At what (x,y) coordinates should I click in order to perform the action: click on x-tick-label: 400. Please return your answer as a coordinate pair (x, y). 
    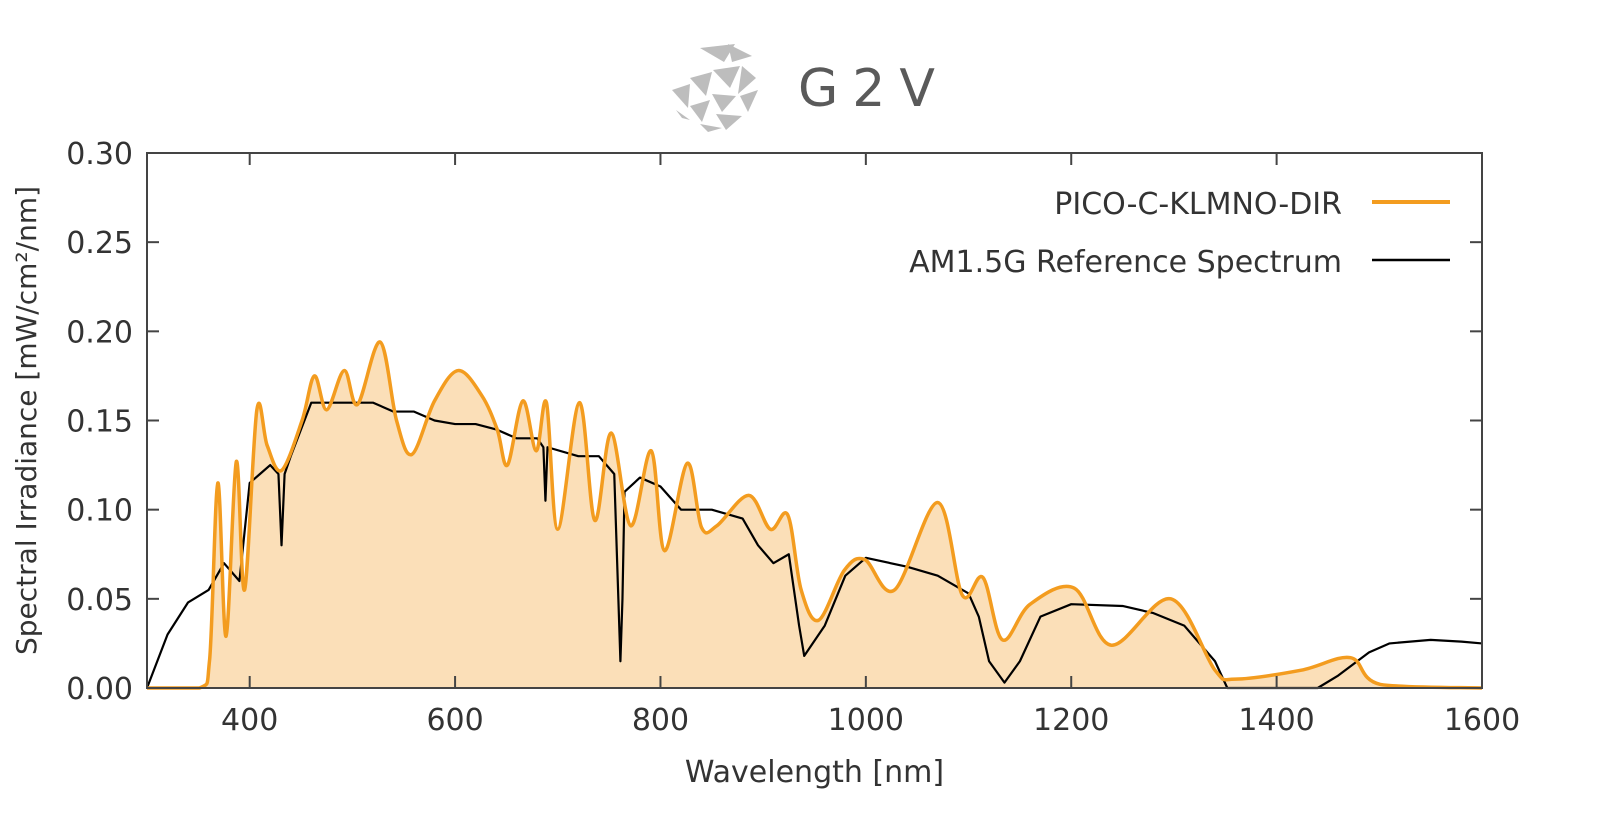
    Looking at the image, I should click on (249, 720).